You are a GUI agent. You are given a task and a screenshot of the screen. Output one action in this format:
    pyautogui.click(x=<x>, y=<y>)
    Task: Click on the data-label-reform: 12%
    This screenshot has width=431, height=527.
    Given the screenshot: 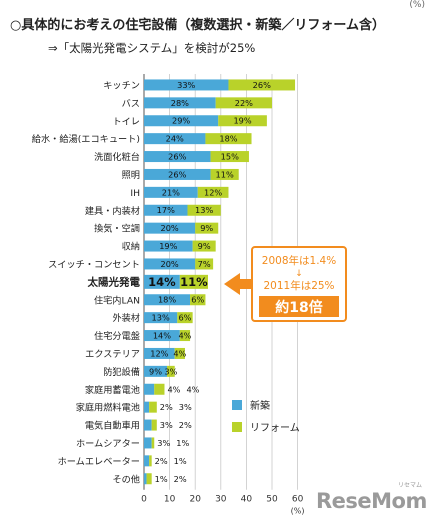 What is the action you would take?
    pyautogui.click(x=213, y=192)
    